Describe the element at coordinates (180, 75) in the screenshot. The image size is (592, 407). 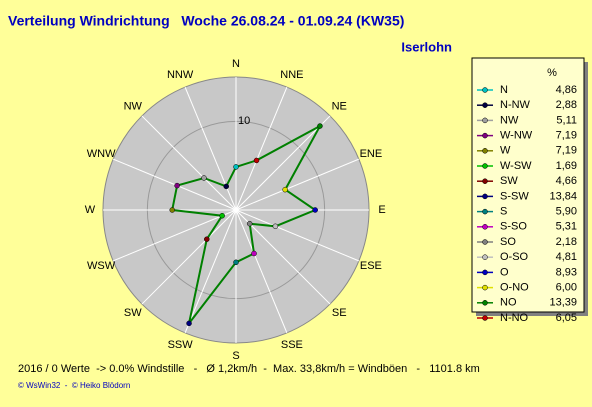
I see `direction-label: NNW` at that location.